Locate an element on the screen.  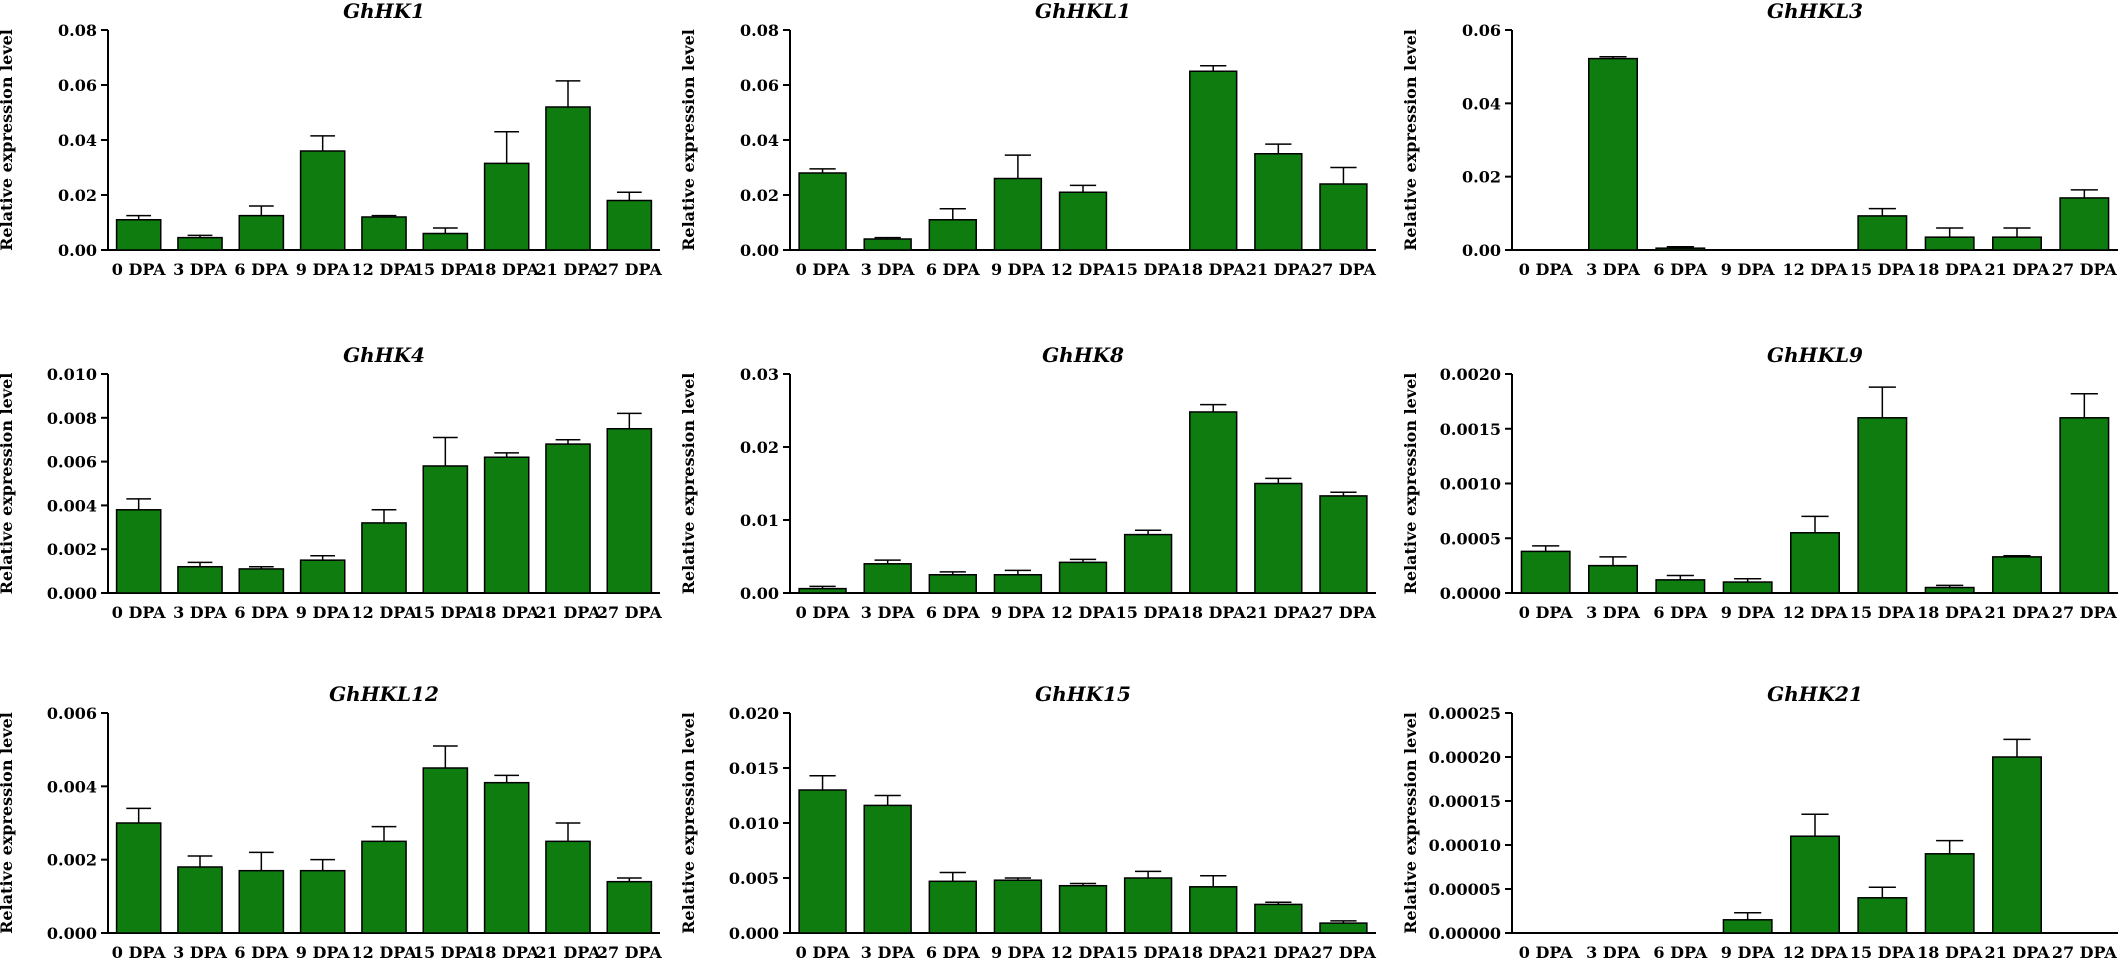
y-tick-label: 0.008 is located at coordinates (72, 418).